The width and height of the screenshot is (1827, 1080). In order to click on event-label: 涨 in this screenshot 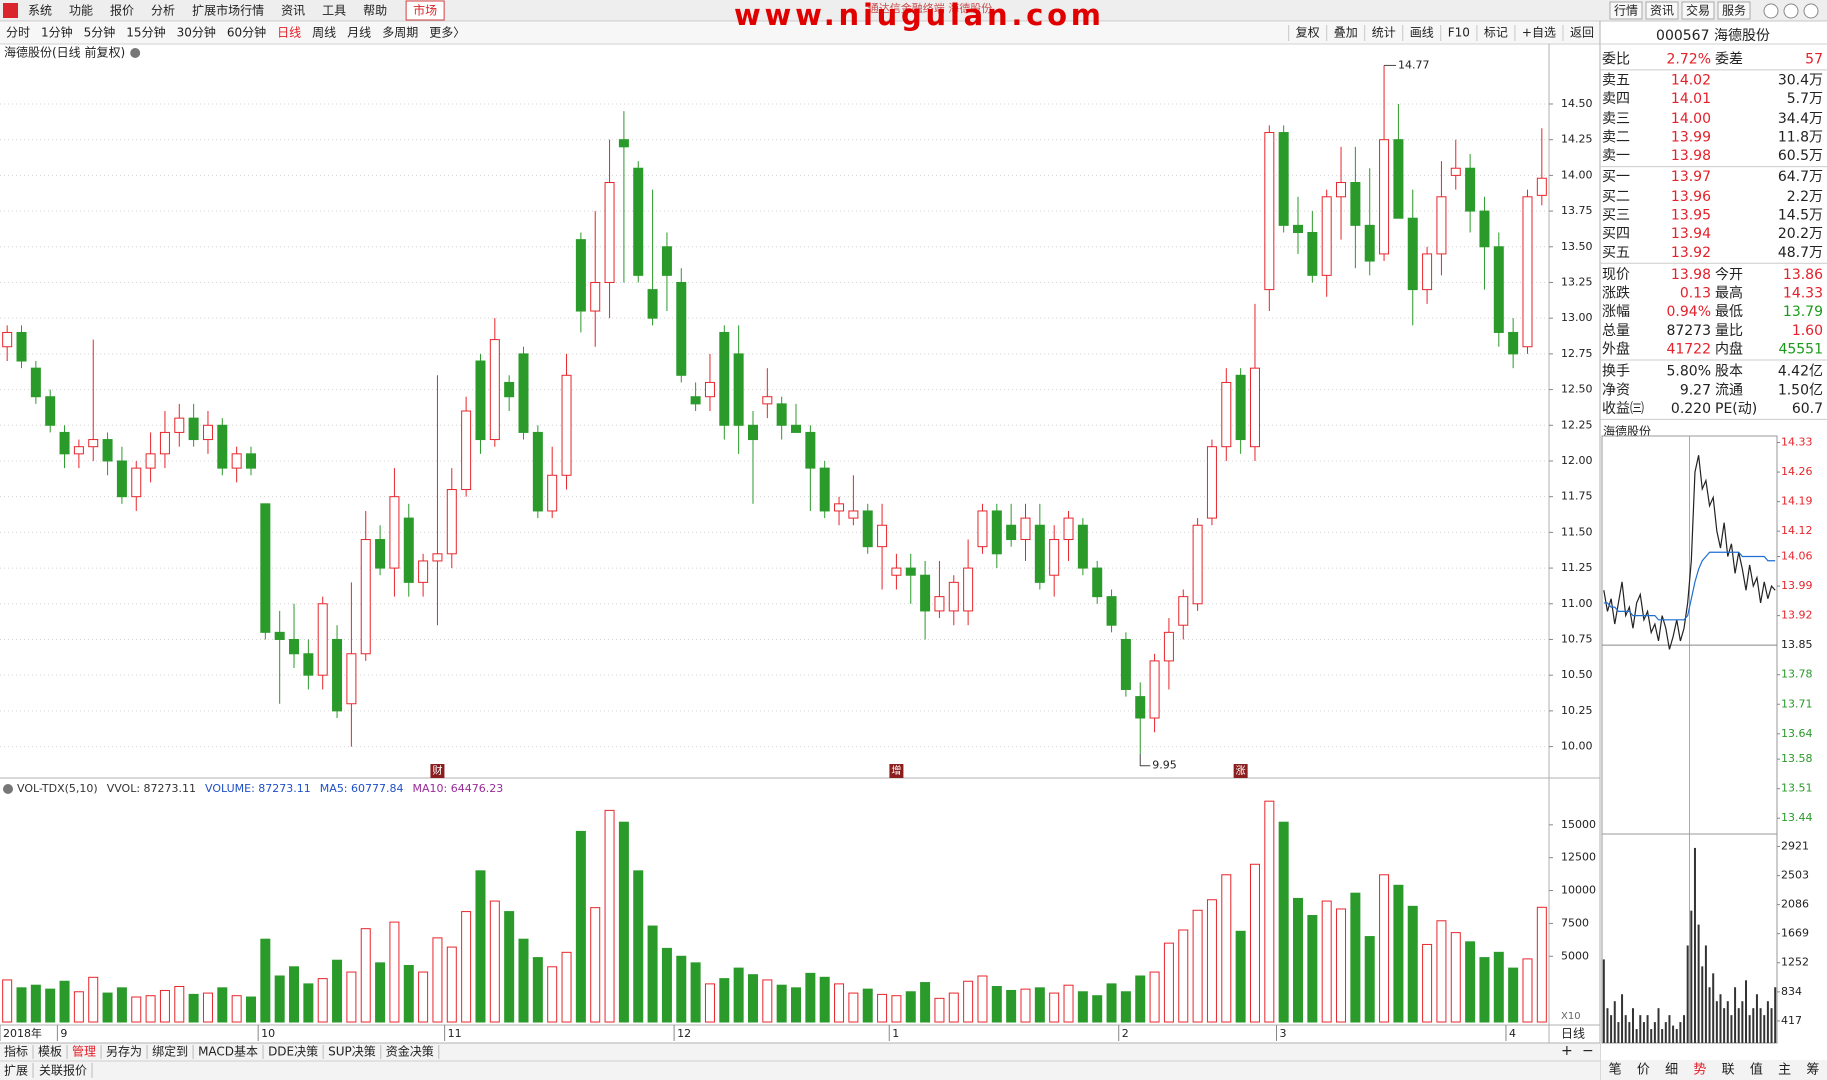, I will do `click(1241, 771)`.